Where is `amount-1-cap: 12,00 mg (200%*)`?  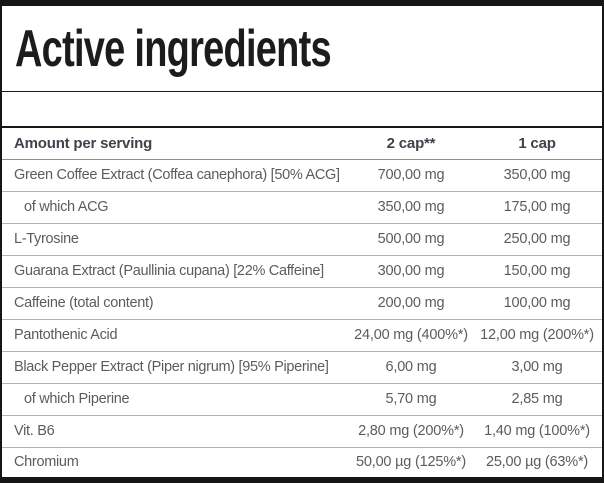
amount-1-cap: 12,00 mg (200%*) is located at coordinates (537, 335).